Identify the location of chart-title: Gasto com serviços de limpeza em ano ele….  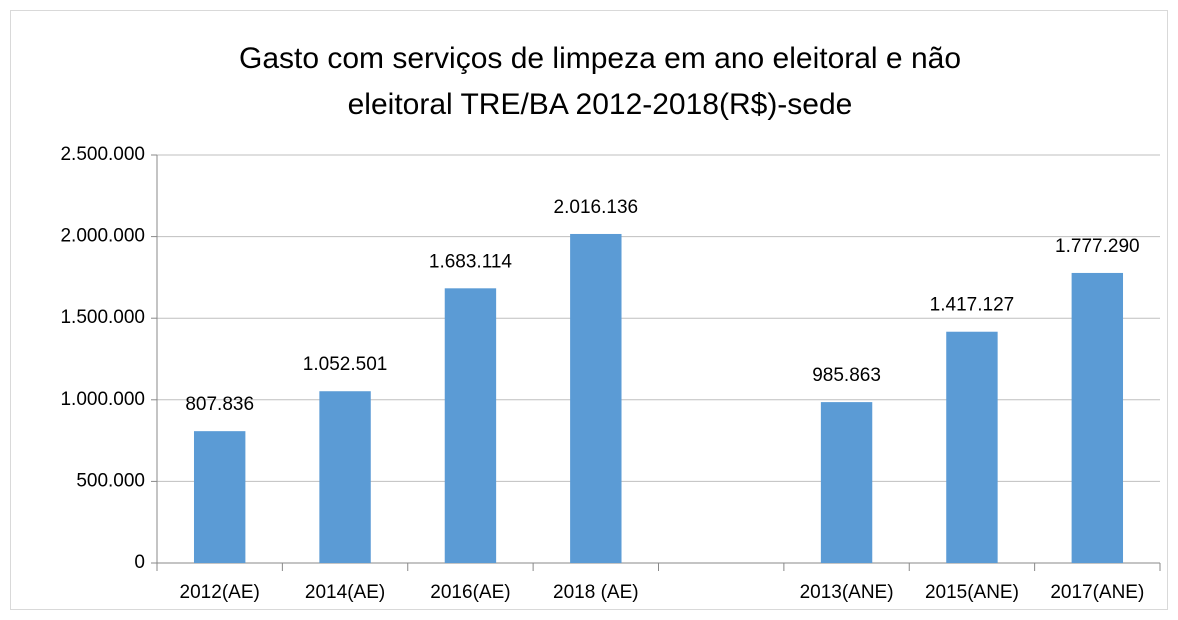
(600, 58).